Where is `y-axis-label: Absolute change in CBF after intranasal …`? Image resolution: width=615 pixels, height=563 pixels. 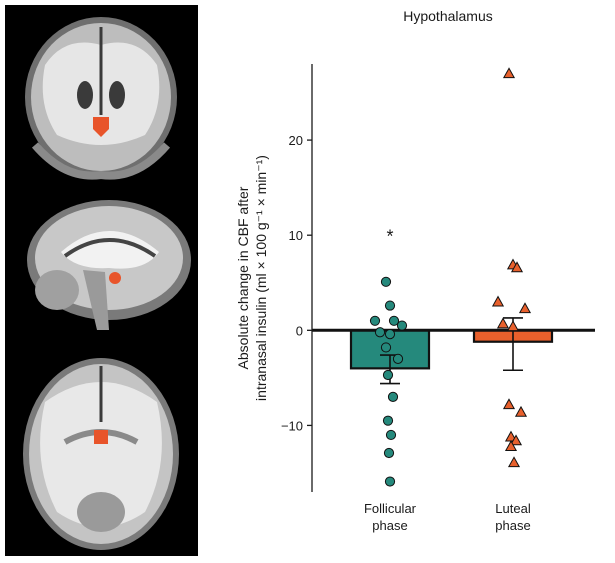
y-axis-label: Absolute change in CBF after intranasal … is located at coordinates (252, 278).